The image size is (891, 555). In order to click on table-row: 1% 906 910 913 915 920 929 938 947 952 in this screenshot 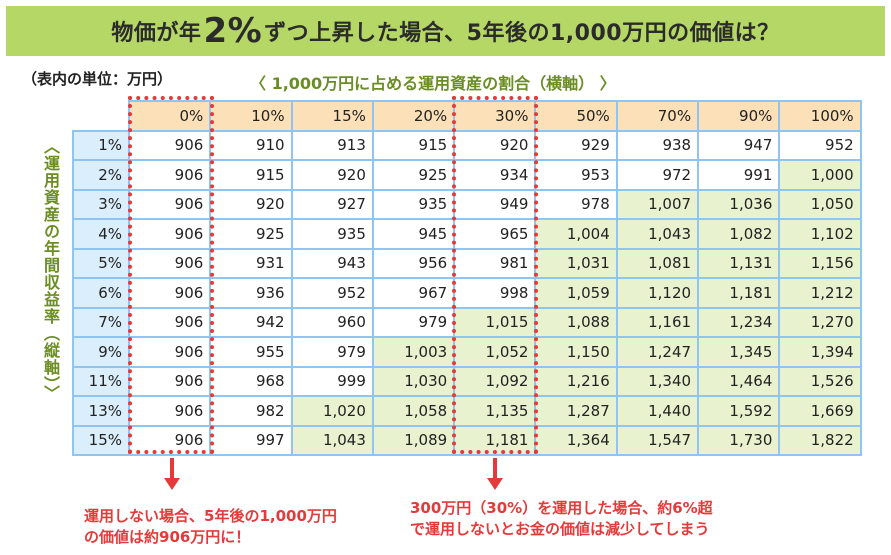, I will do `click(467, 145)`.